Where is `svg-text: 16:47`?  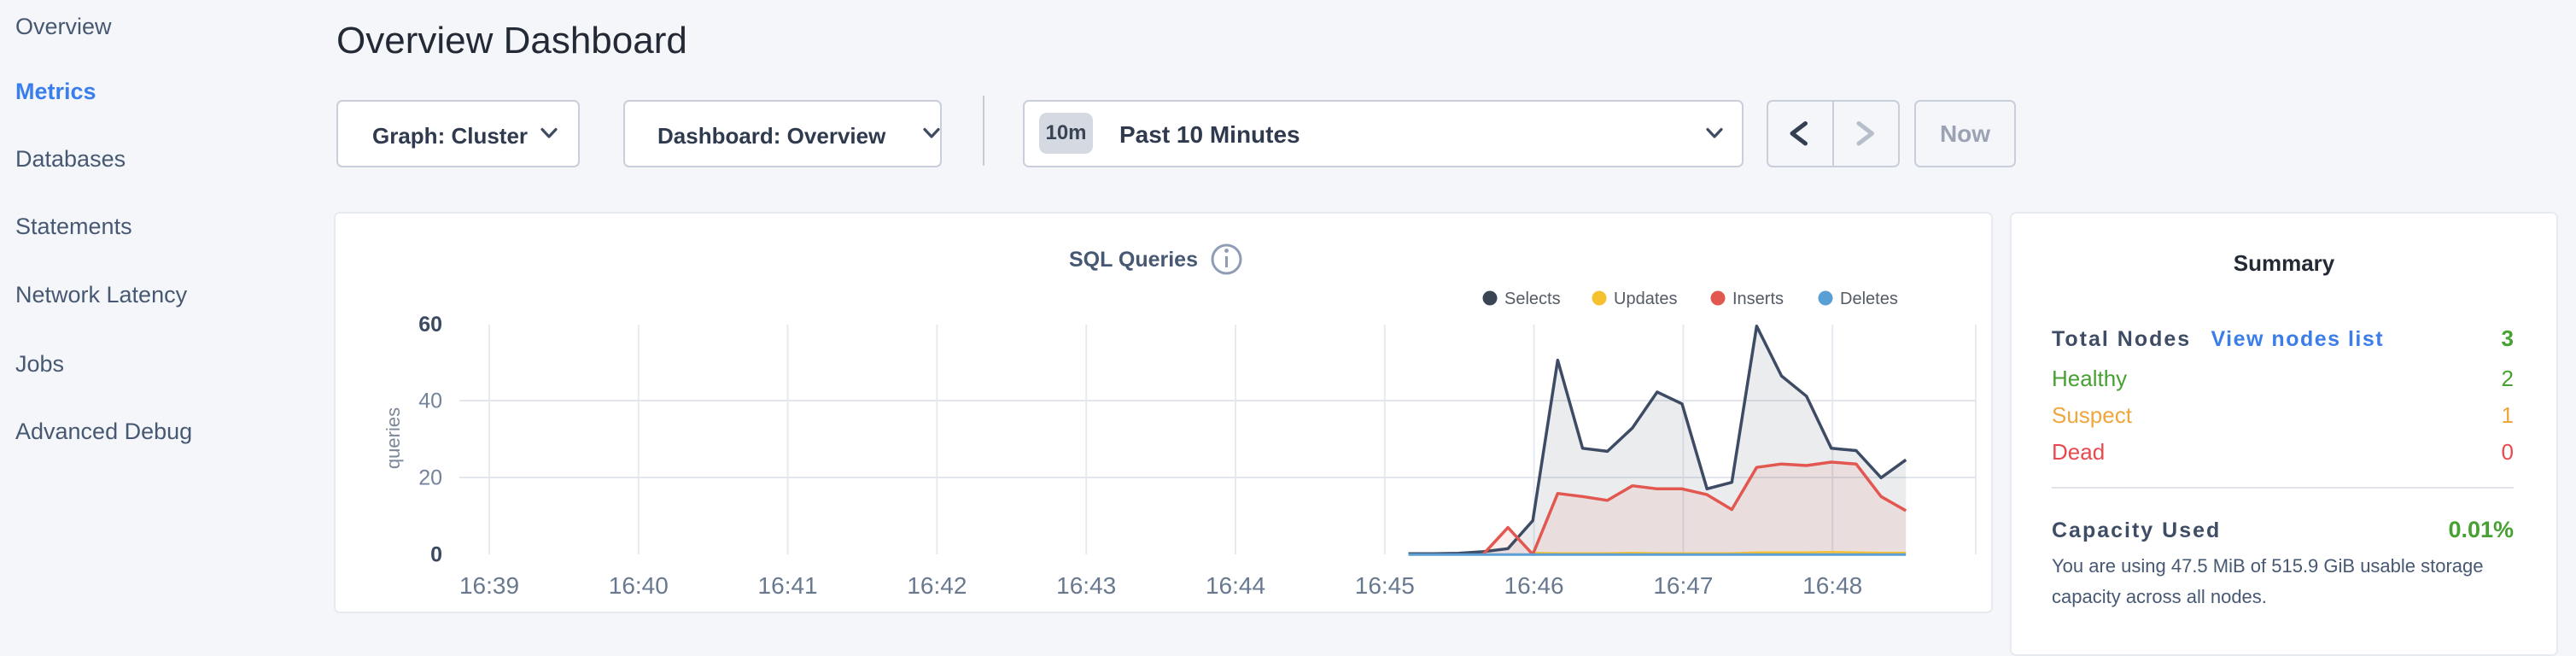
svg-text: 16:47 is located at coordinates (1683, 585).